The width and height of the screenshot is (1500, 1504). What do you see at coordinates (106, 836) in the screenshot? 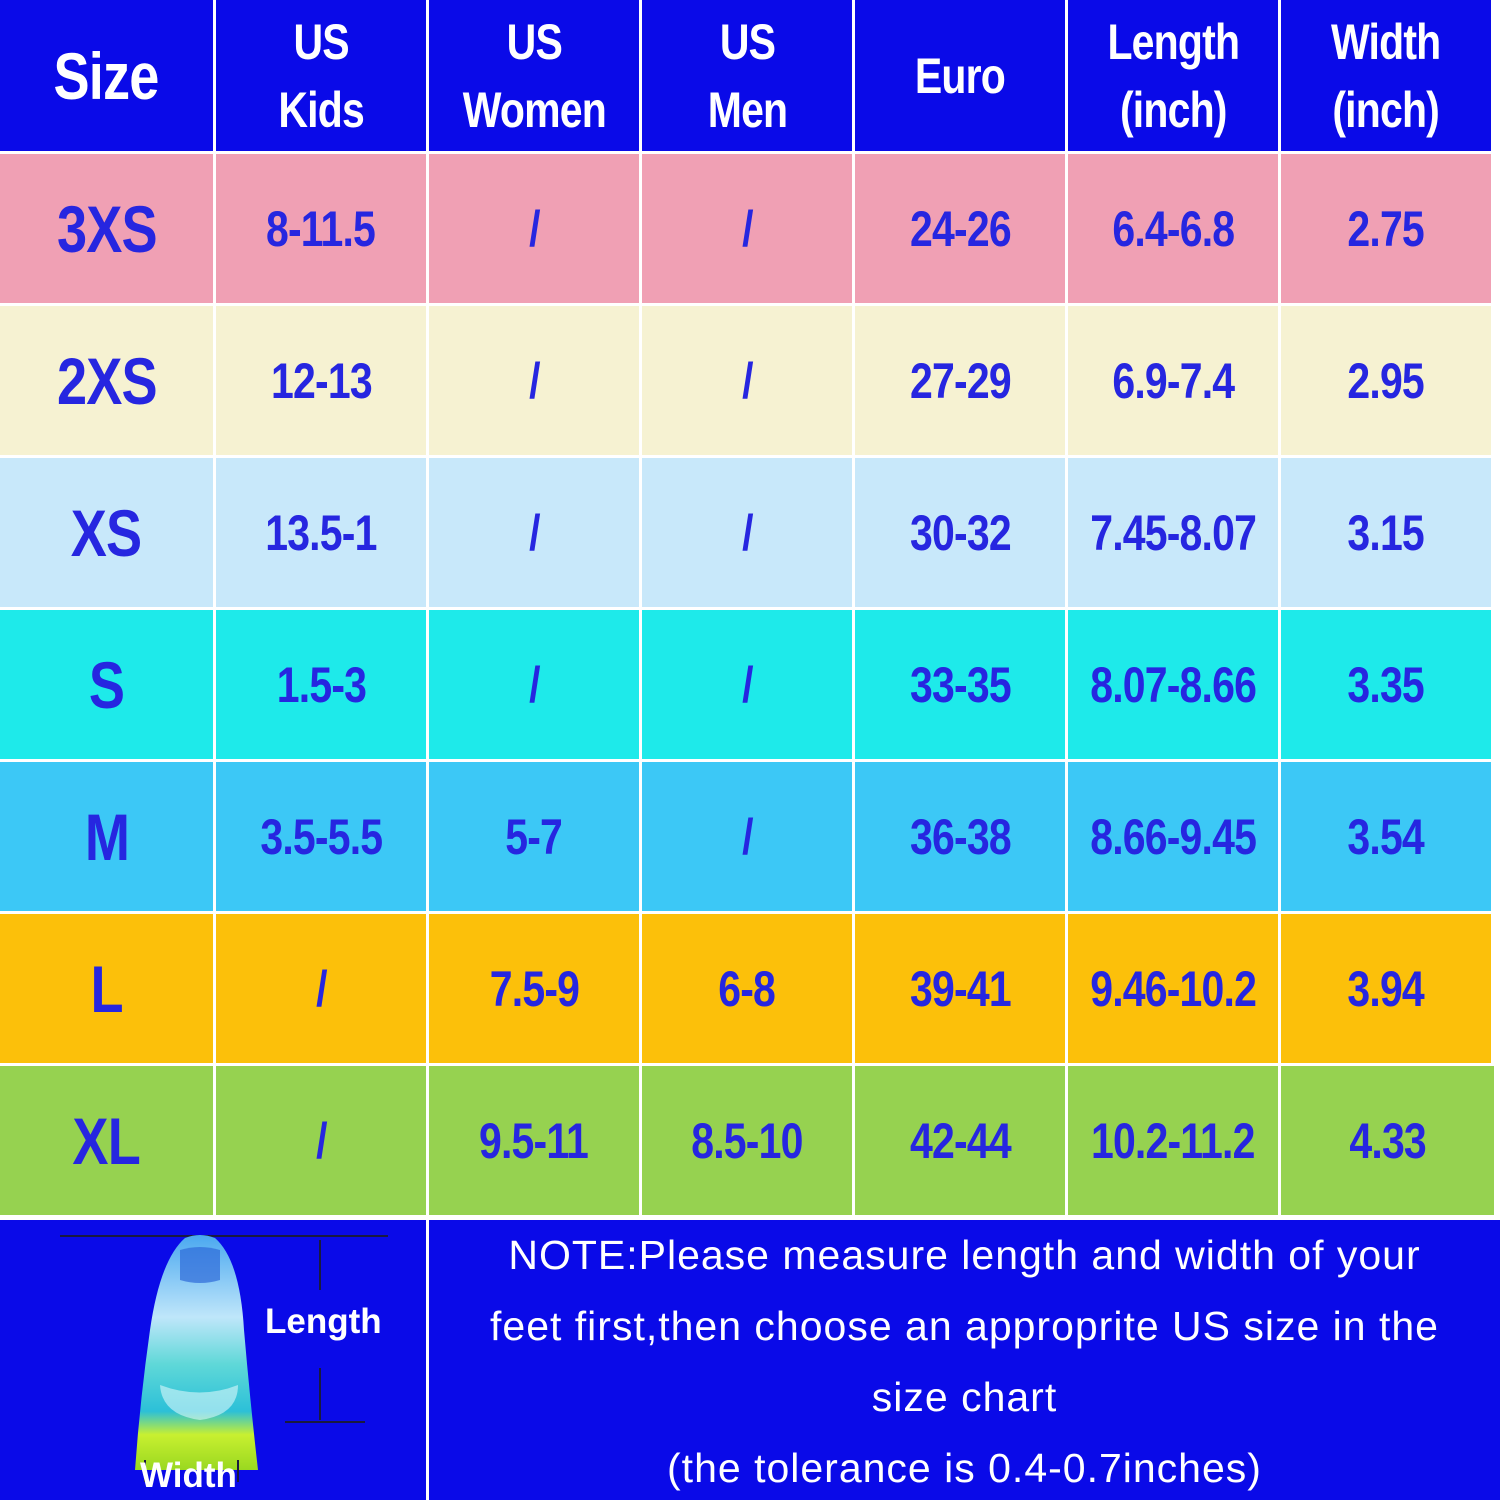
I see `cell-value: M` at bounding box center [106, 836].